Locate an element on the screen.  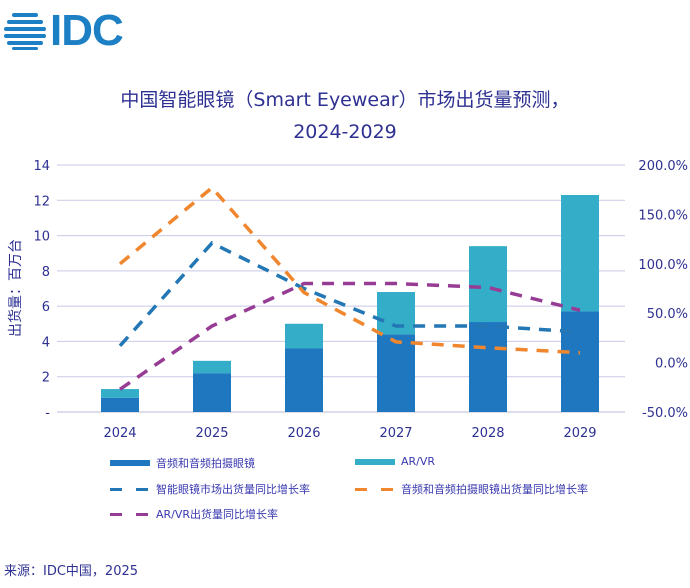
y-tick-label: 2 is located at coordinates (46, 378).